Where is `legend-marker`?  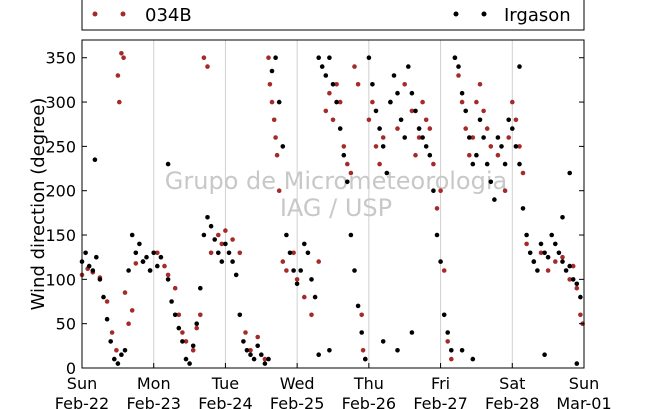
legend-marker is located at coordinates (123, 14).